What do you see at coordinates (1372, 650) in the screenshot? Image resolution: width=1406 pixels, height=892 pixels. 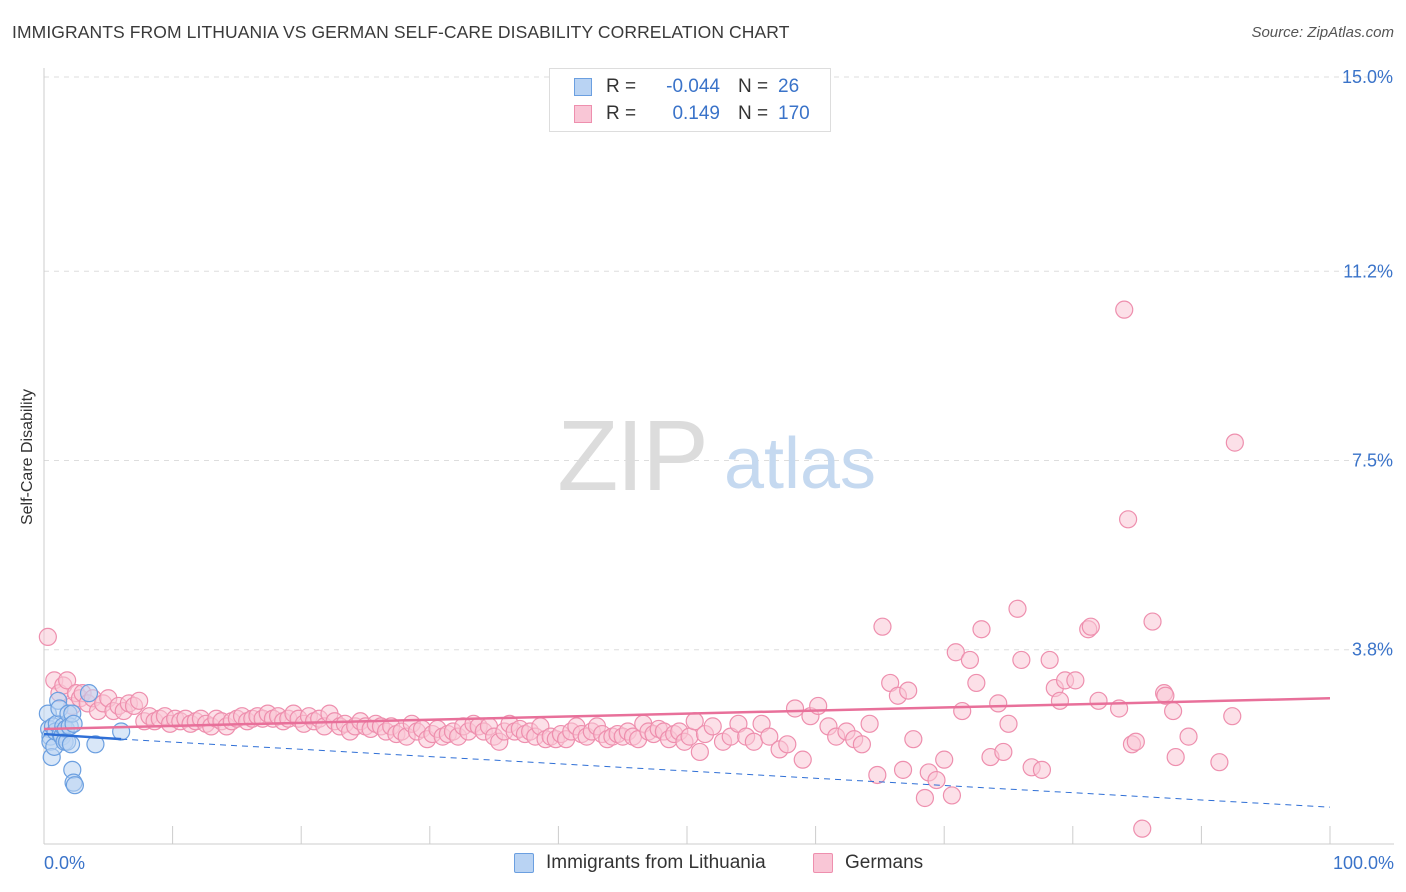 I see `y-tick-label: 3.8%` at bounding box center [1372, 650].